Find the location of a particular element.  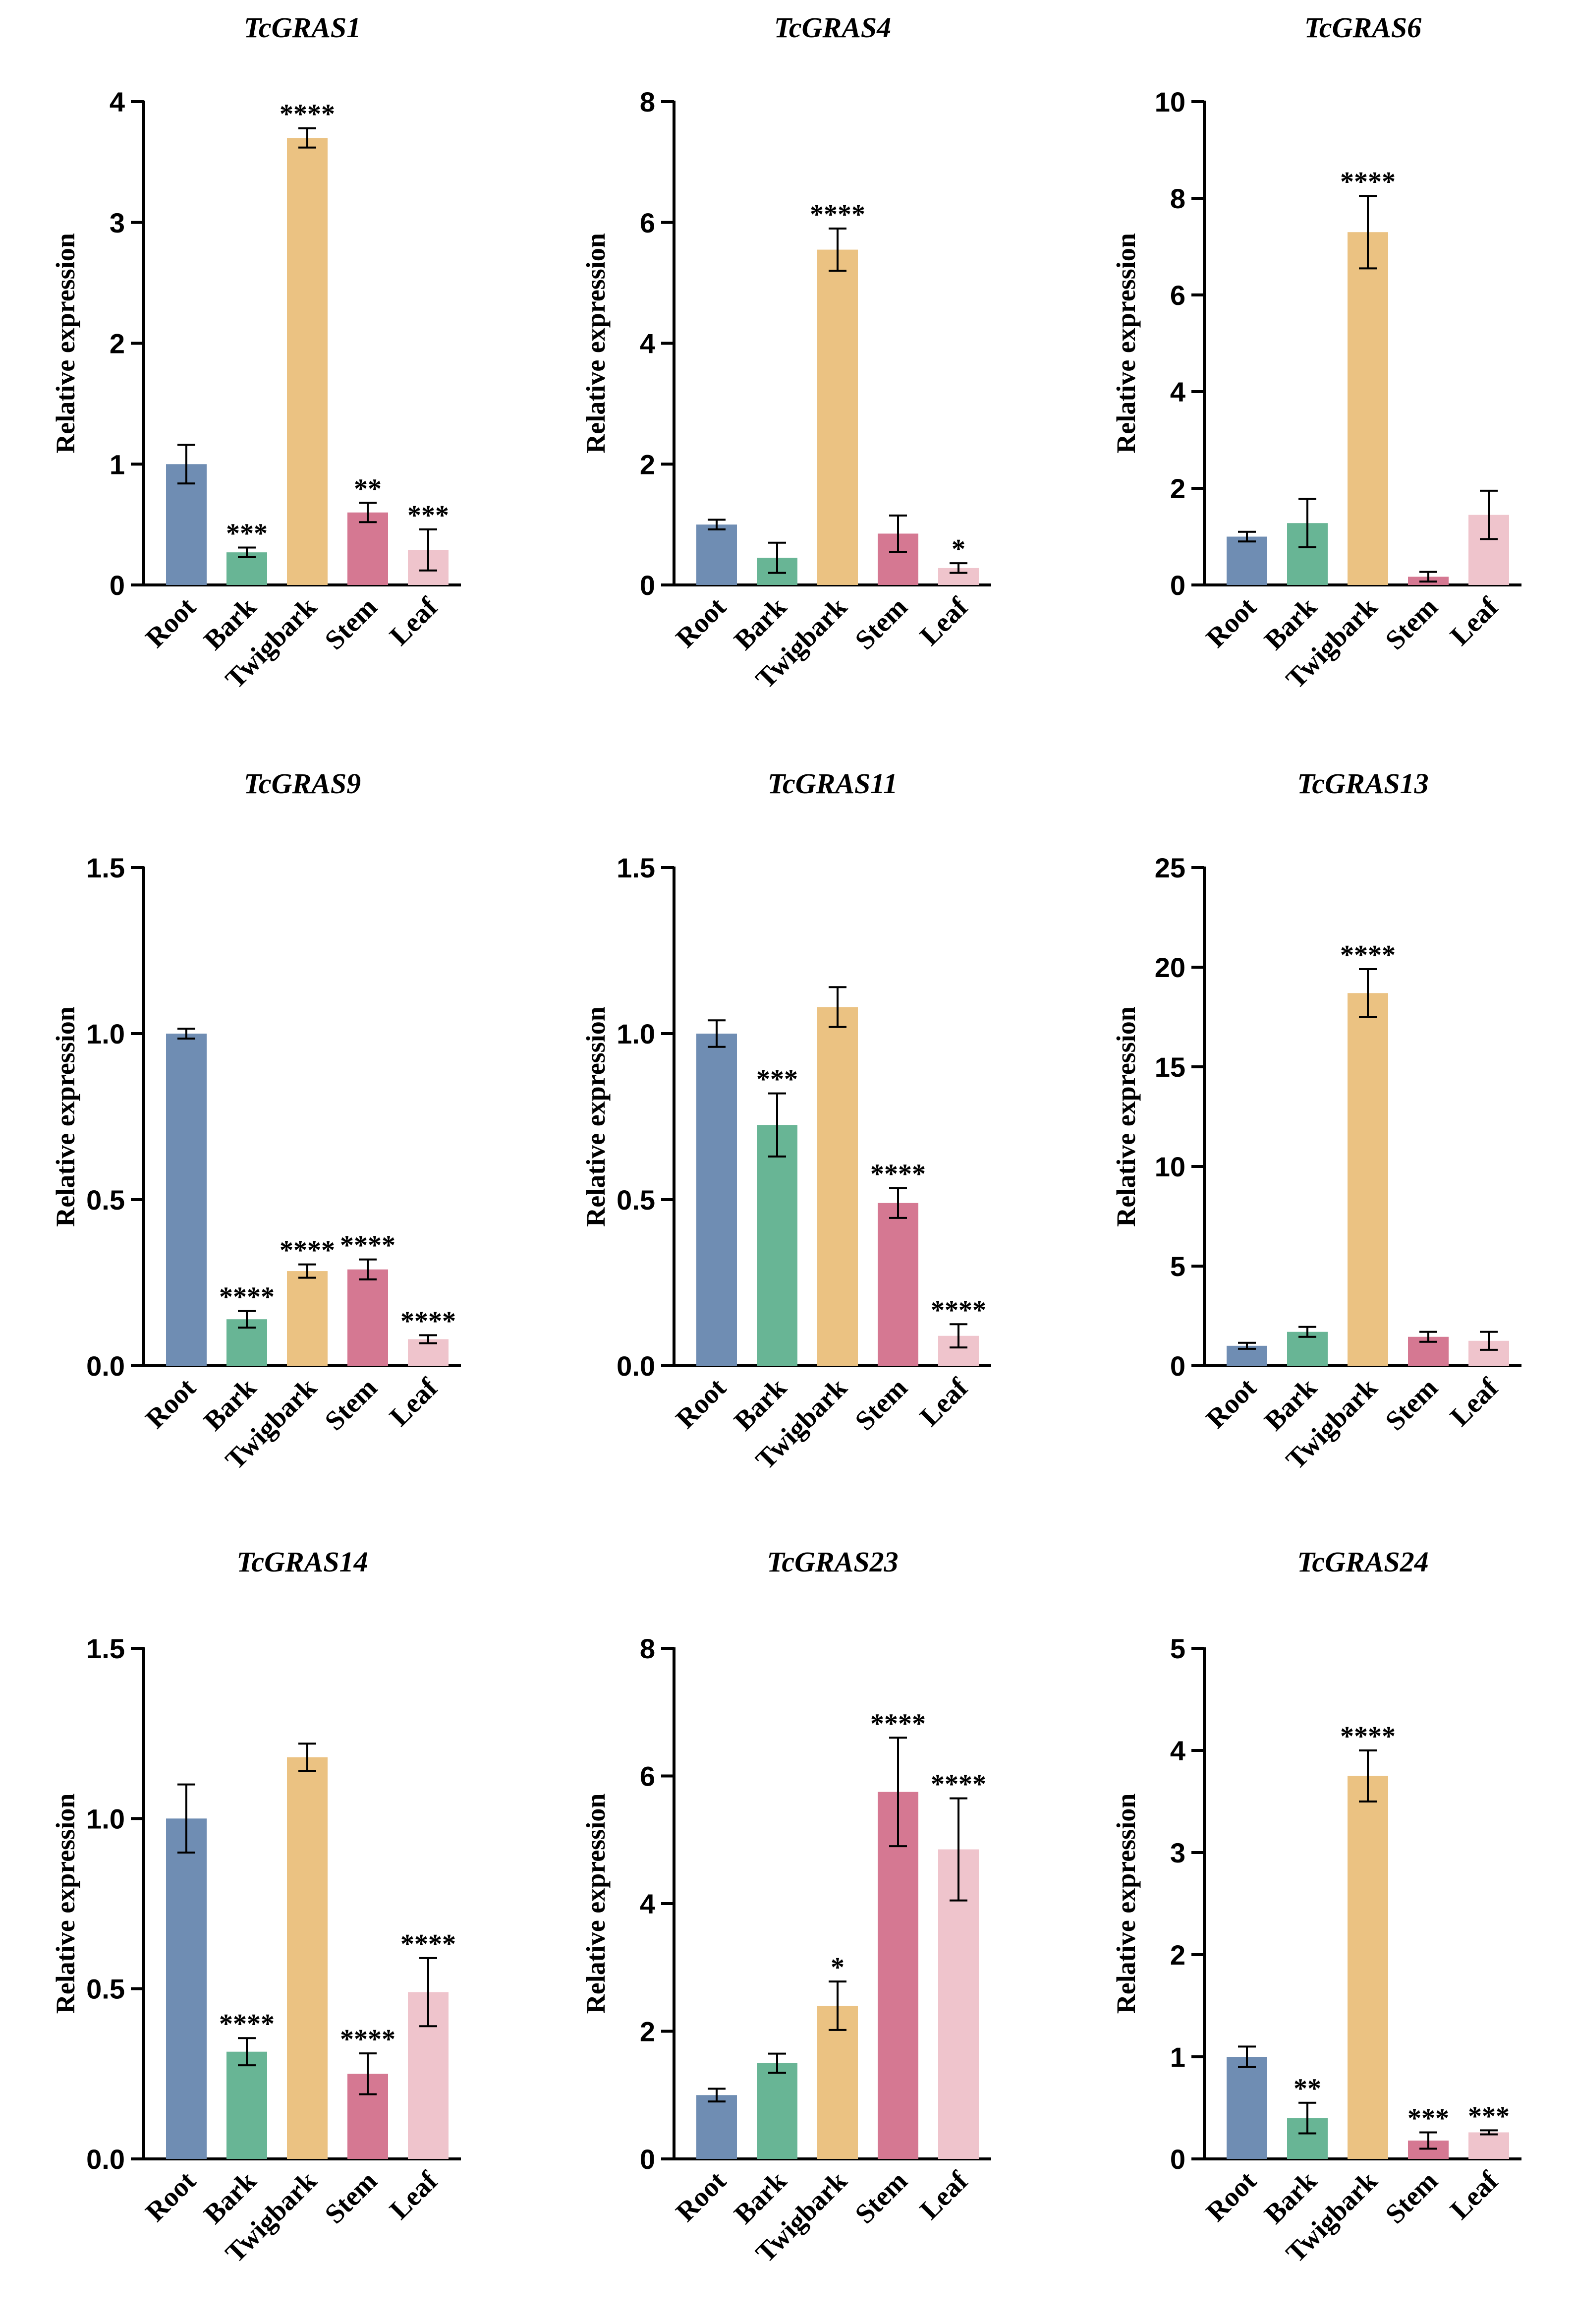

y-tick-label: 6 is located at coordinates (647, 222).